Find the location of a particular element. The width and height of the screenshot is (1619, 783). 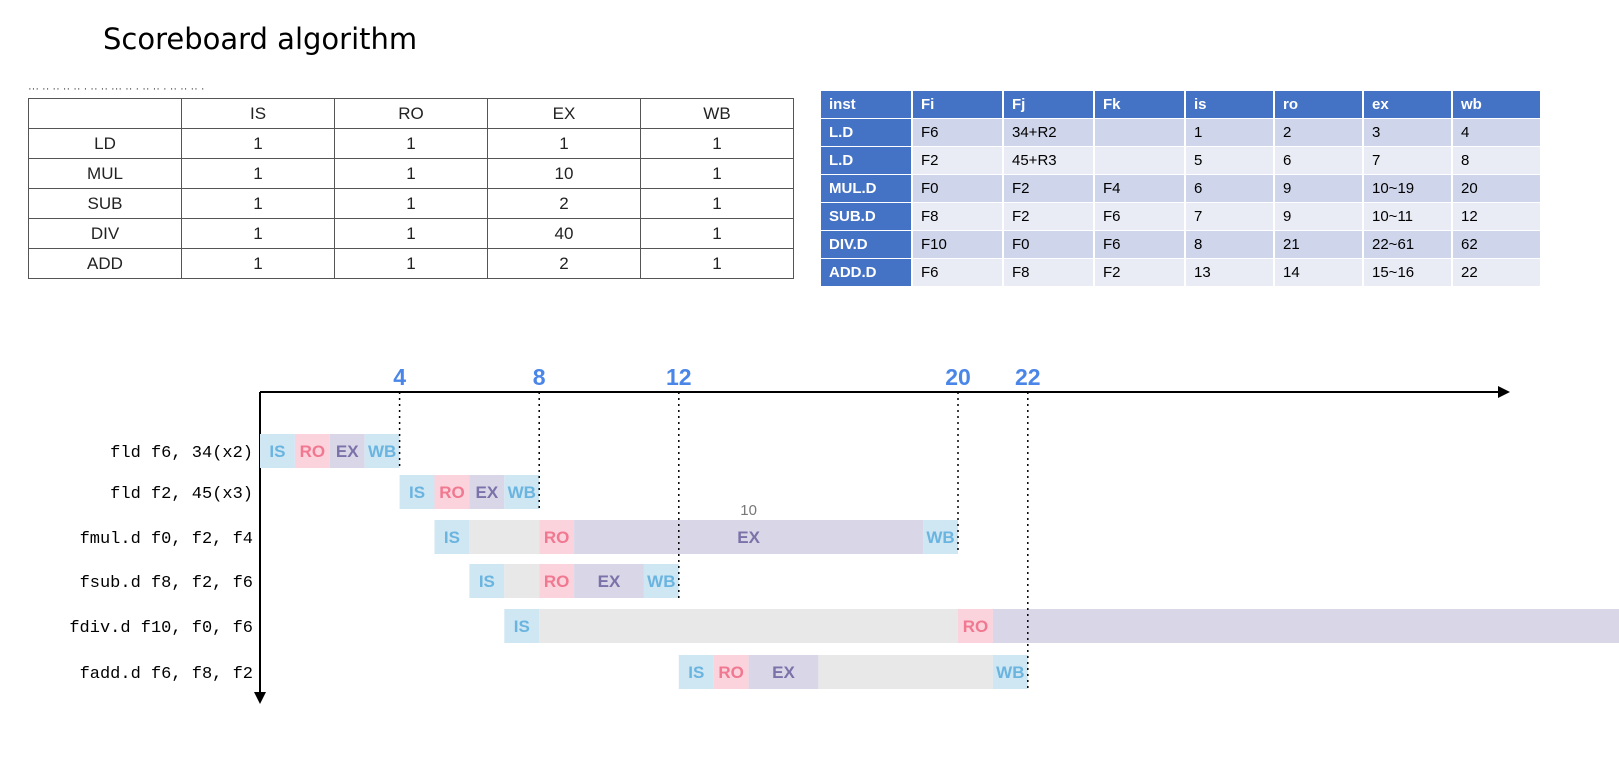

latency-cell: SUB is located at coordinates (105, 203).